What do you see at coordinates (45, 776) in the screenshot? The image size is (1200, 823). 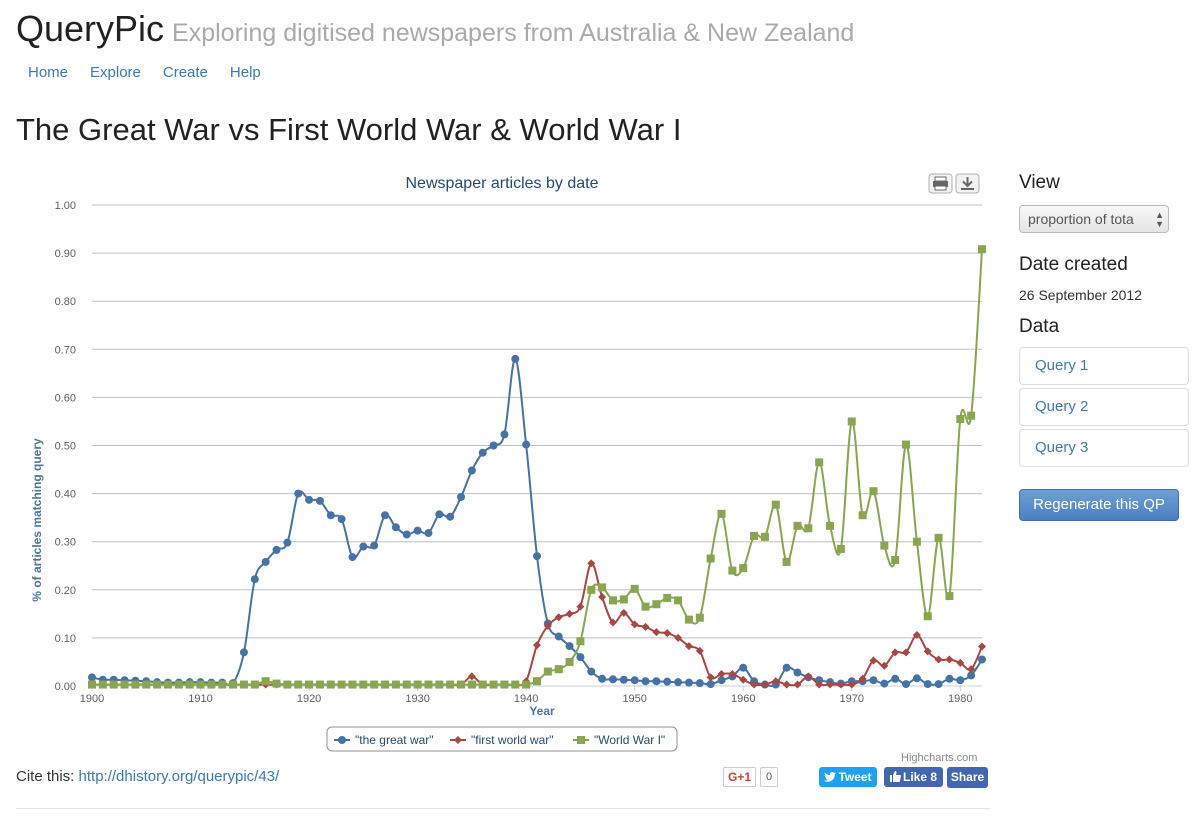 I see `cite-label: Cite this:` at bounding box center [45, 776].